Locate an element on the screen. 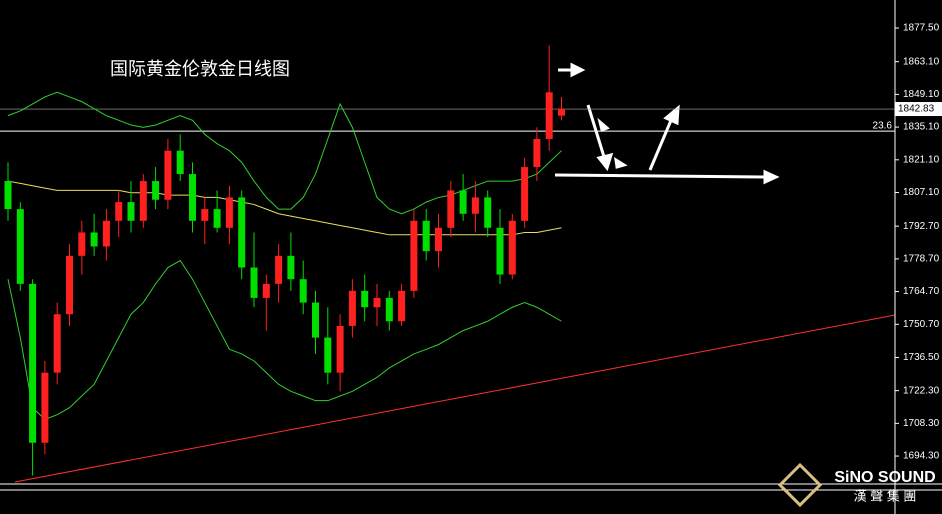  y-tick-label: 1849.10 is located at coordinates (921, 94).